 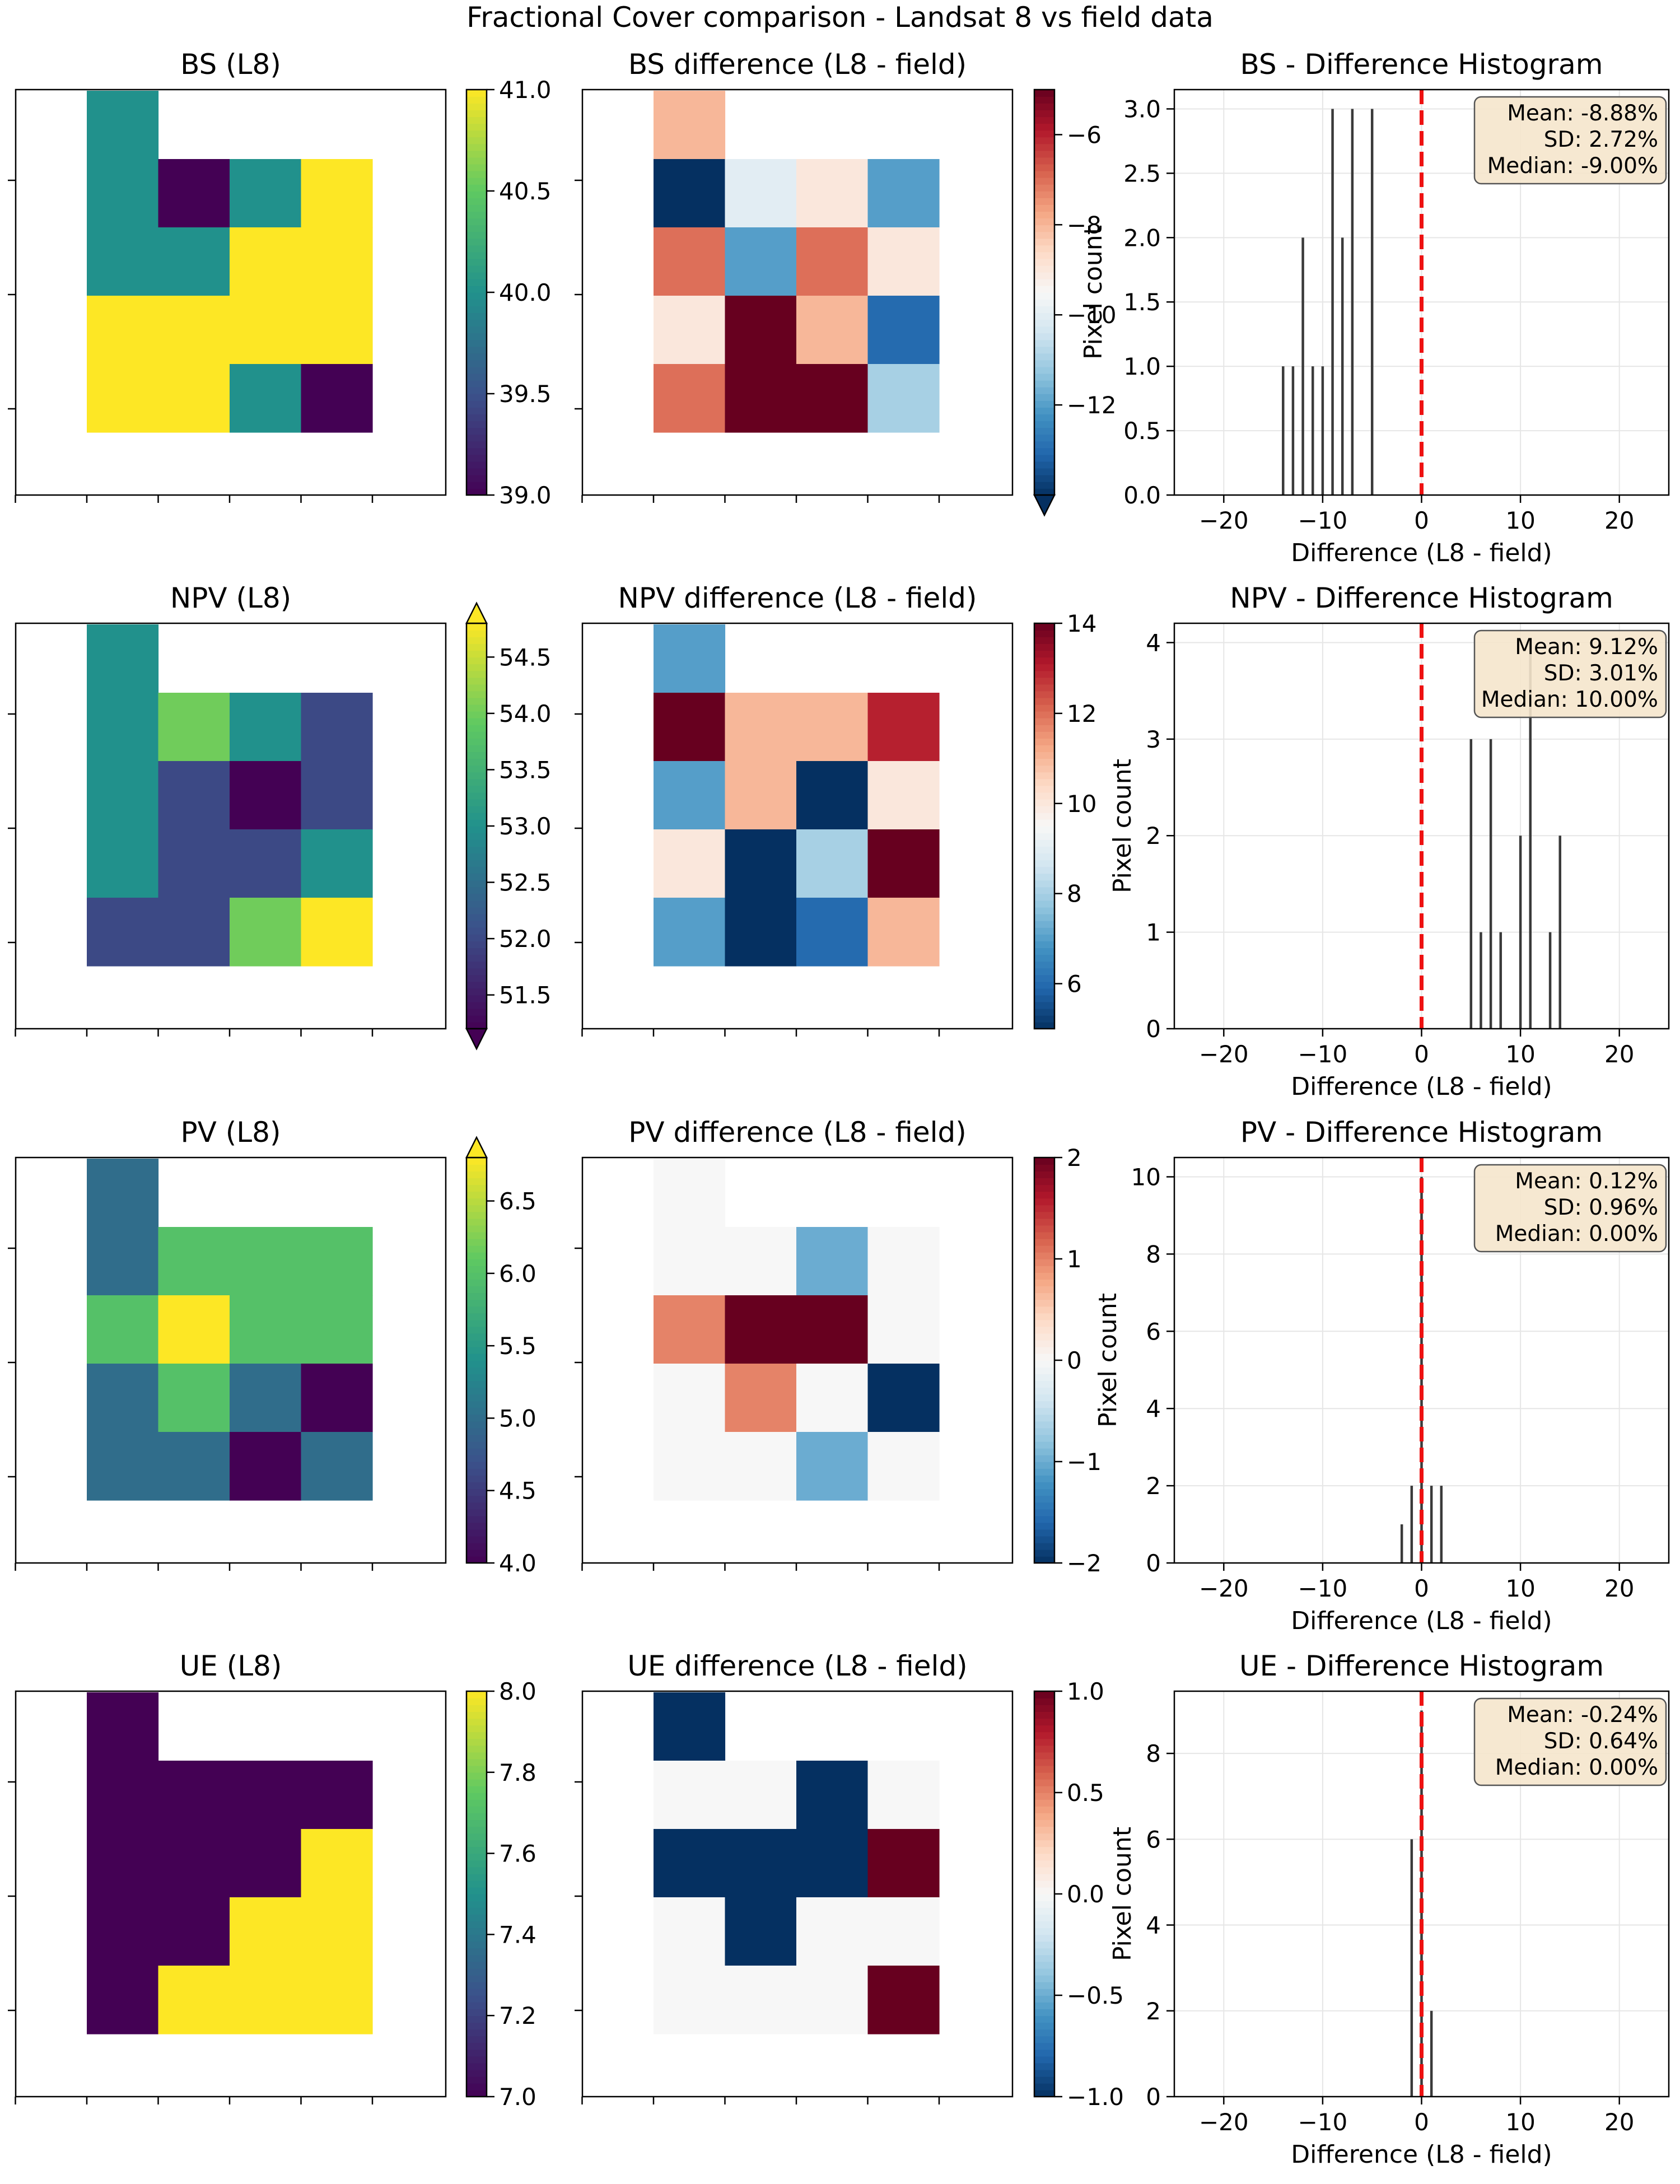 What do you see at coordinates (272, 1347) in the screenshot?
I see `heatmap-panel: PV (L8) 4.0 4.5 5.0 5.5 6.0 6.5` at bounding box center [272, 1347].